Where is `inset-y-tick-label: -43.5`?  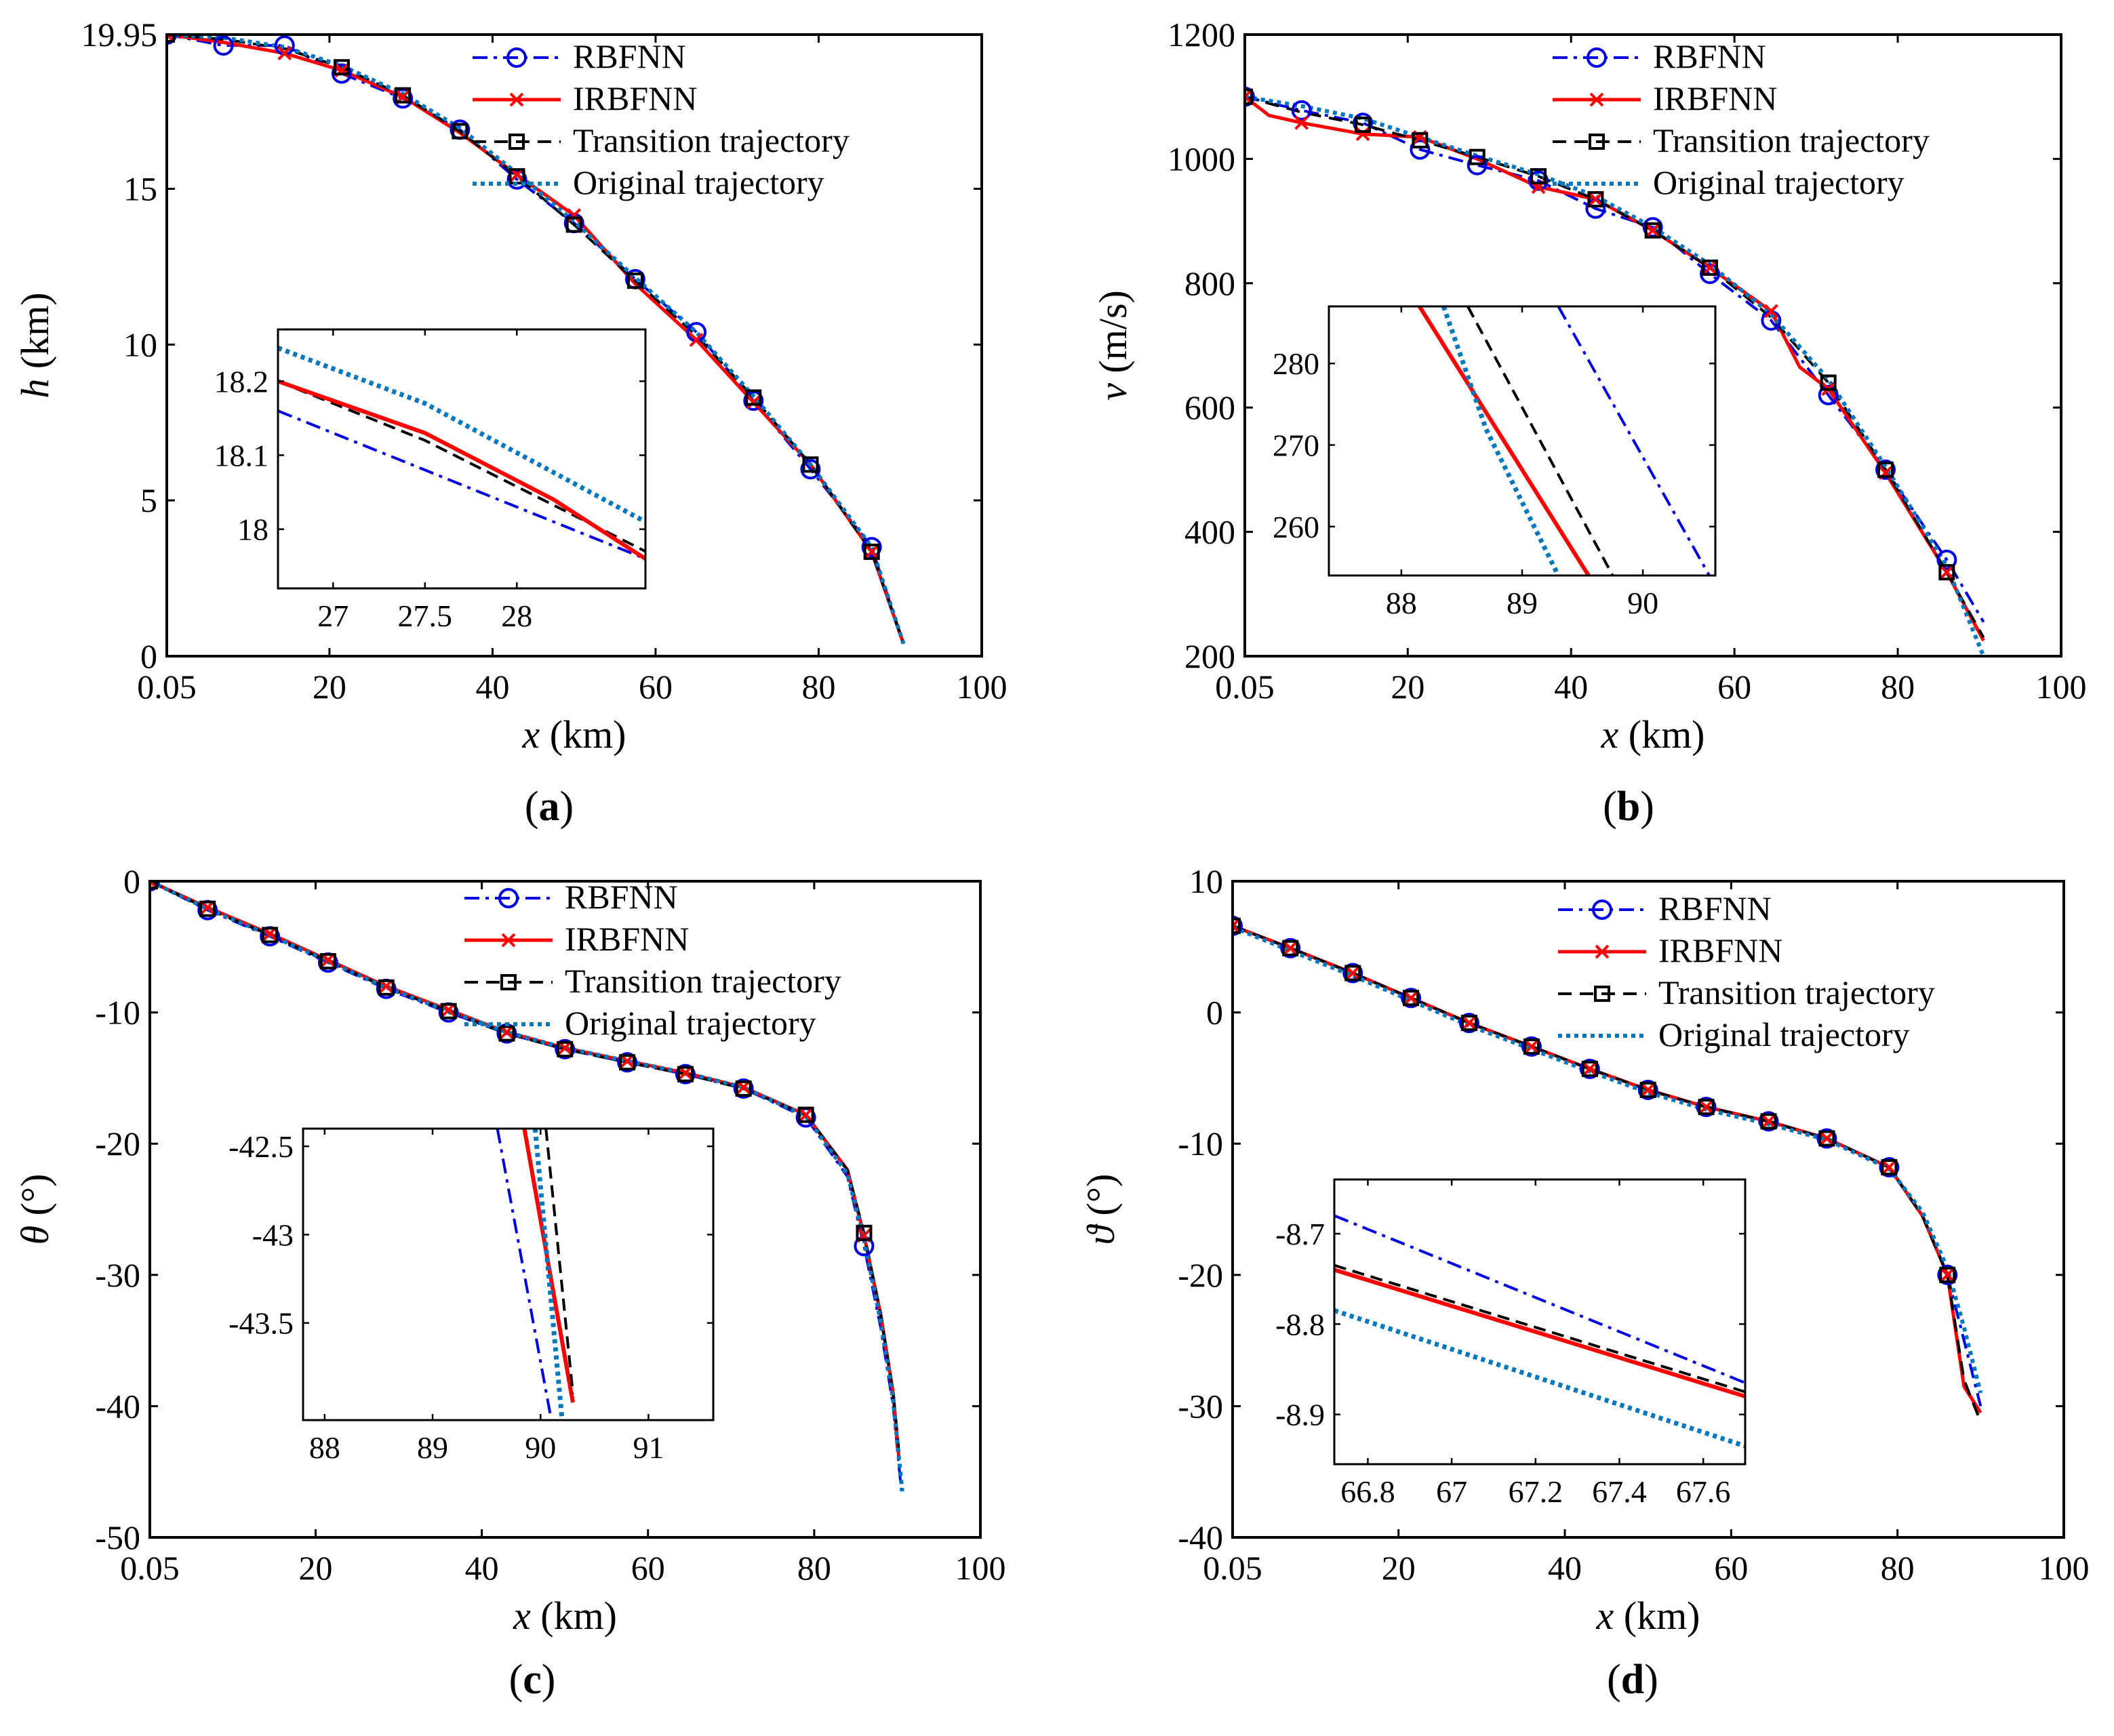
inset-y-tick-label: -43.5 is located at coordinates (261, 1323).